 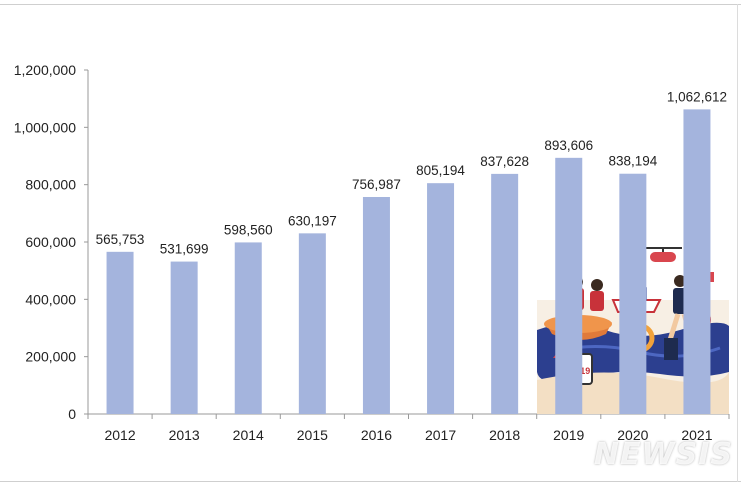 I want to click on bar-2019, so click(x=569, y=285).